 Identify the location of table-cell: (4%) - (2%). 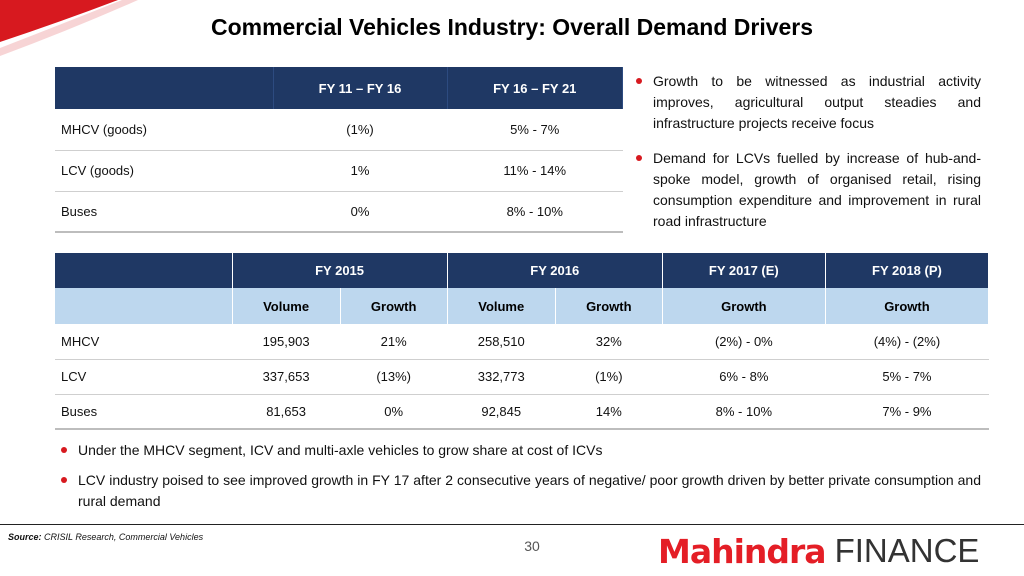
(907, 342).